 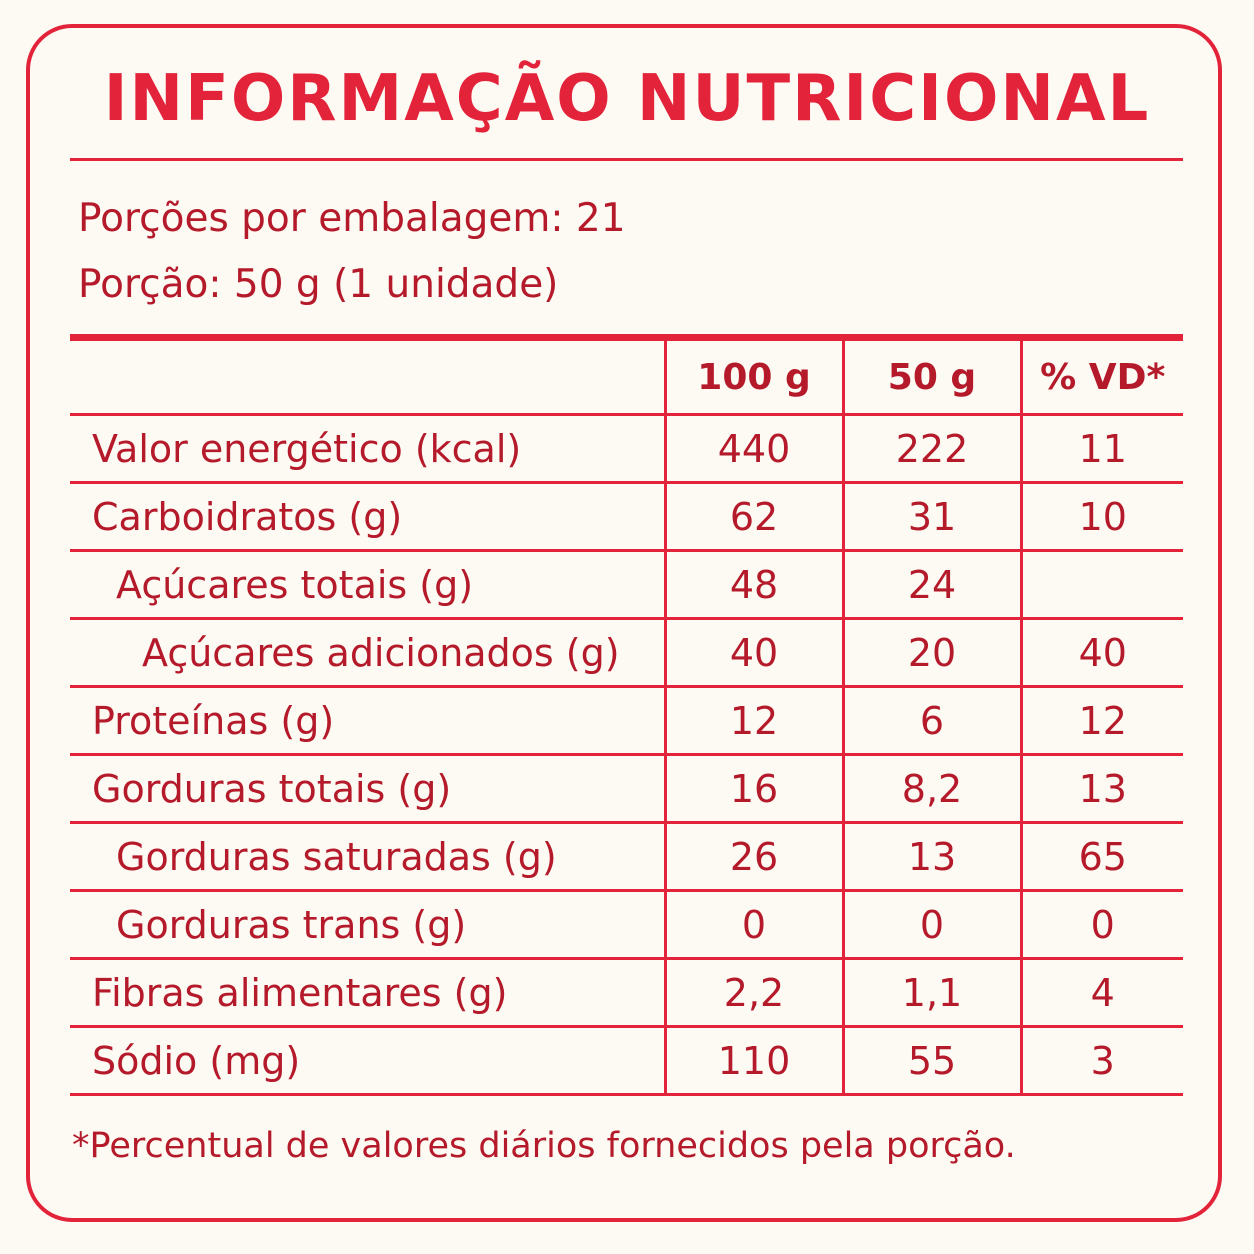 I want to click on header-cell: % VD*, so click(x=1101, y=376).